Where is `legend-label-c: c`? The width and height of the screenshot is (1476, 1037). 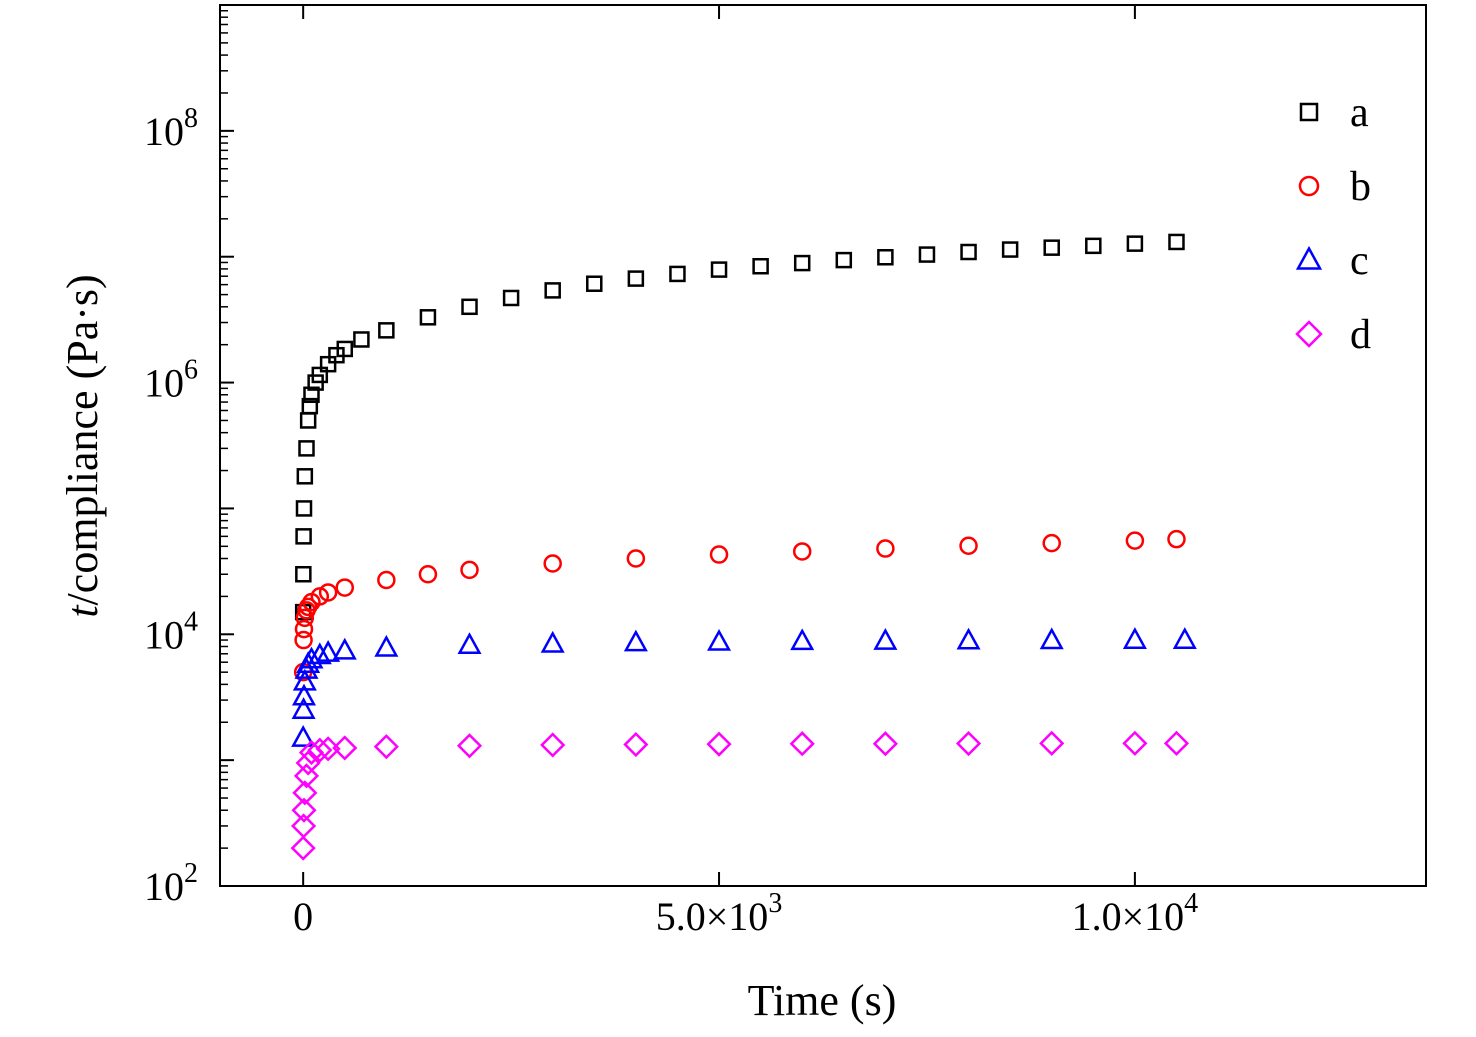
legend-label-c: c is located at coordinates (1359, 261).